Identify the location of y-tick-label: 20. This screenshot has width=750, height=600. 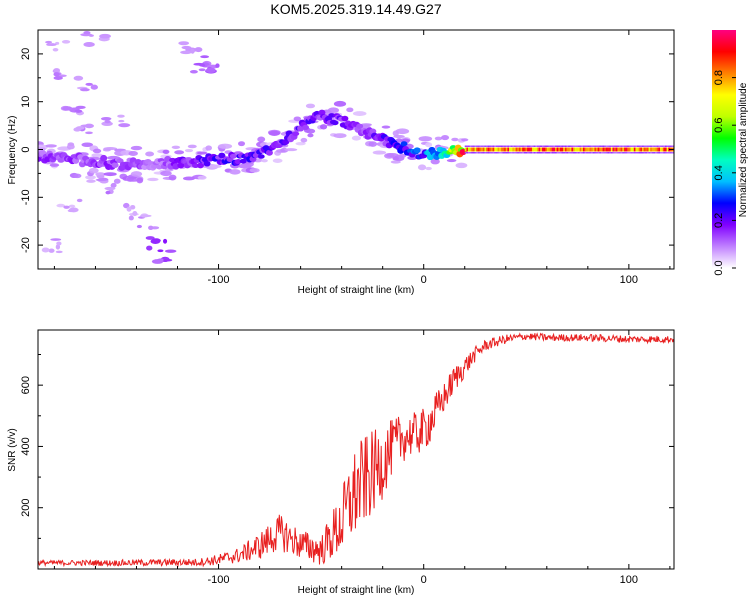
(26, 54).